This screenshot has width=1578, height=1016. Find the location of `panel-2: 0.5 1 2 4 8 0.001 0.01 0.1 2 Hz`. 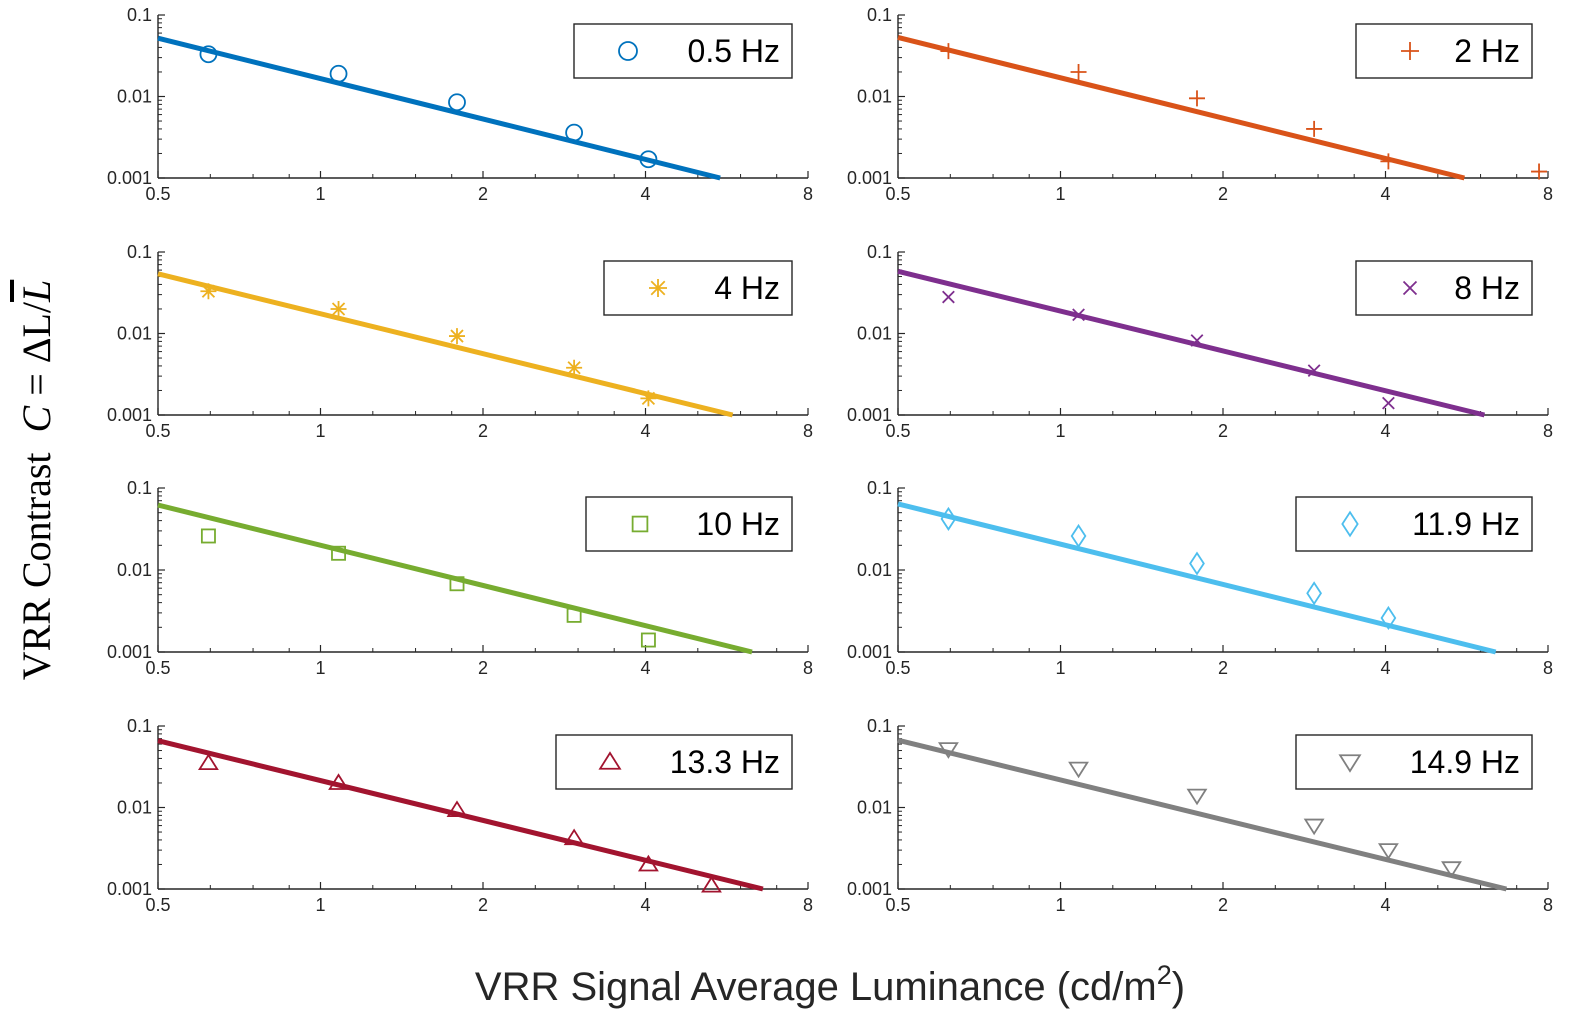

panel-2: 0.5 1 2 4 8 0.001 0.01 0.1 2 Hz is located at coordinates (1200, 104).